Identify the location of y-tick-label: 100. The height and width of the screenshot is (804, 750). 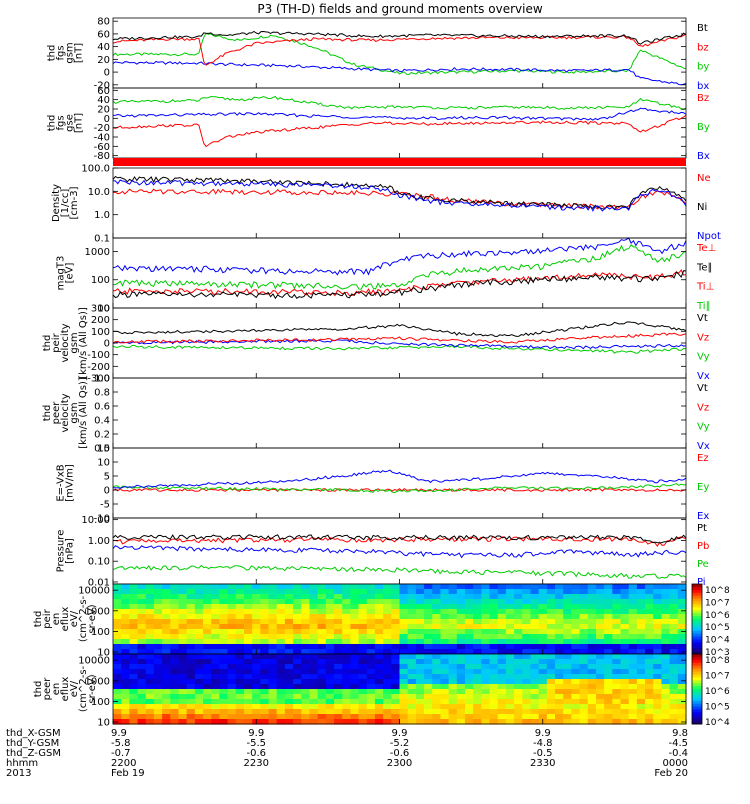
(100, 632).